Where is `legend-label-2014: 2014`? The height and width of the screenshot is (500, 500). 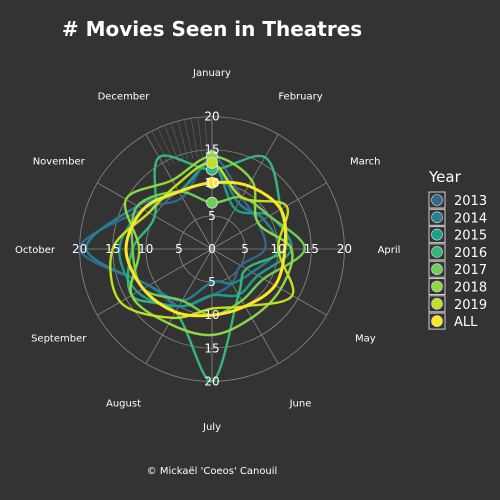
legend-label-2014: 2014 is located at coordinates (470, 218).